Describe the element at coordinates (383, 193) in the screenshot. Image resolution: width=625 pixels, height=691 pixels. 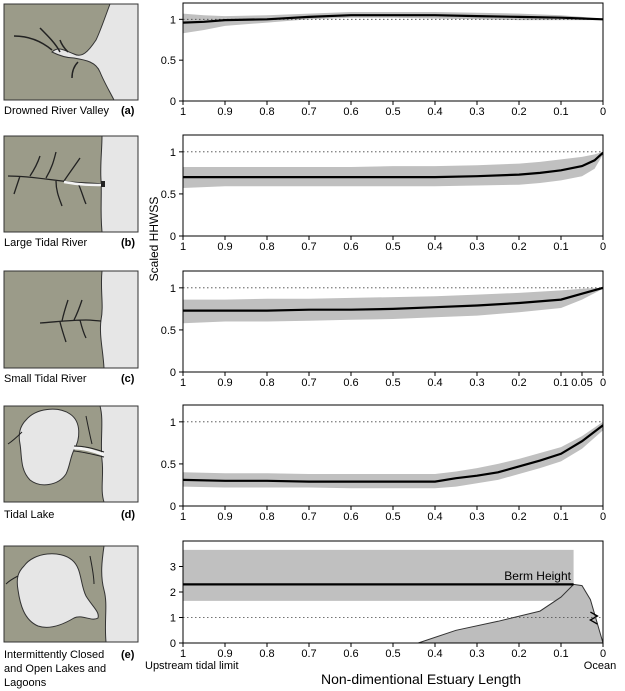
I see `chart-panel-b: 1 0.9 0.8 0.7 0.6 0.5 0.4 0.3 0.2 0.1 0 0 0.5 1` at that location.